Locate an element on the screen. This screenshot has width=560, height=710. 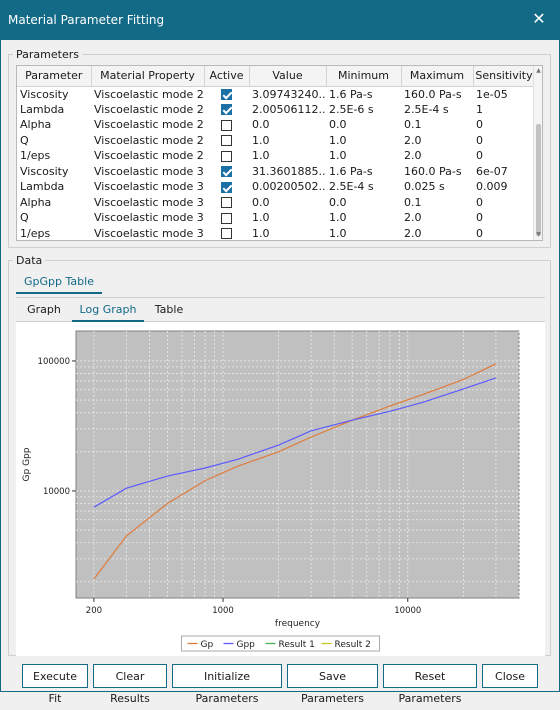
table-row: 1/eps Viscoelastic mode 3 1.0 1.0 2.0 0 is located at coordinates (276, 233).